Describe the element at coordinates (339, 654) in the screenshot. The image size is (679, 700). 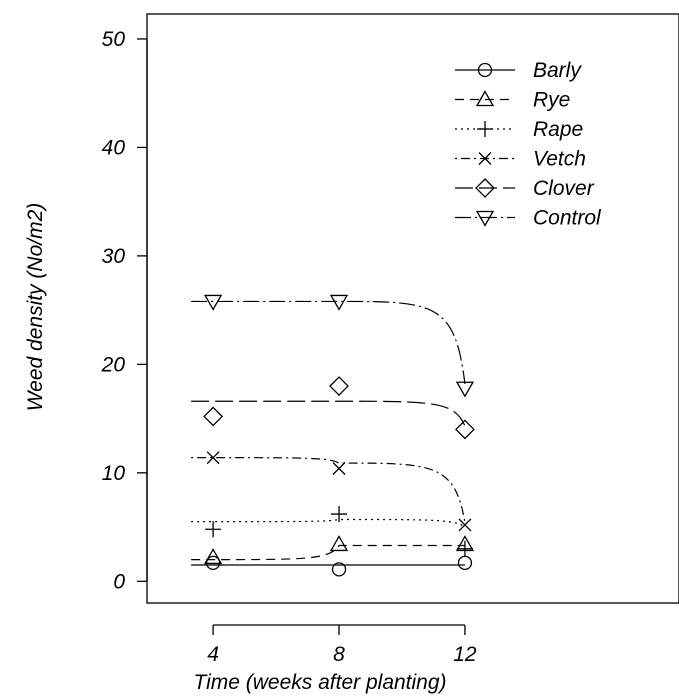
I see `x-tick-label-8: 8` at that location.